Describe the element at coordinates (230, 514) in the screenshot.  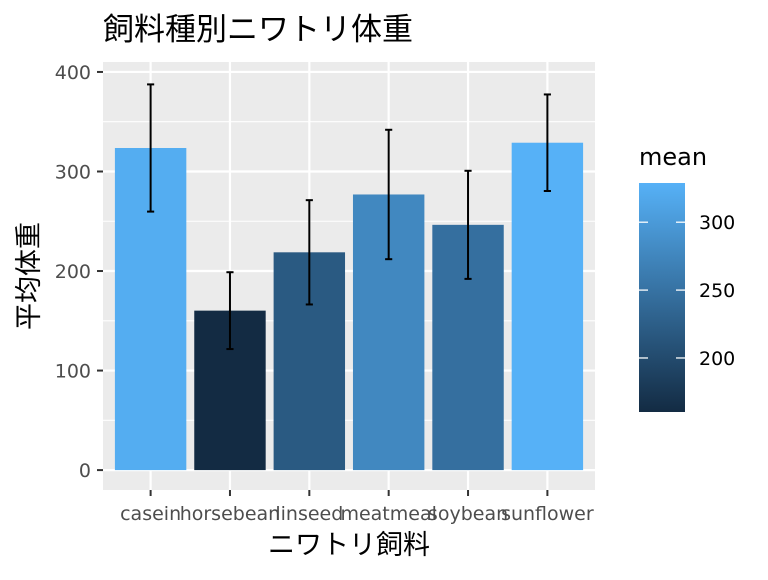
I see `x-tick-label: horsebean` at that location.